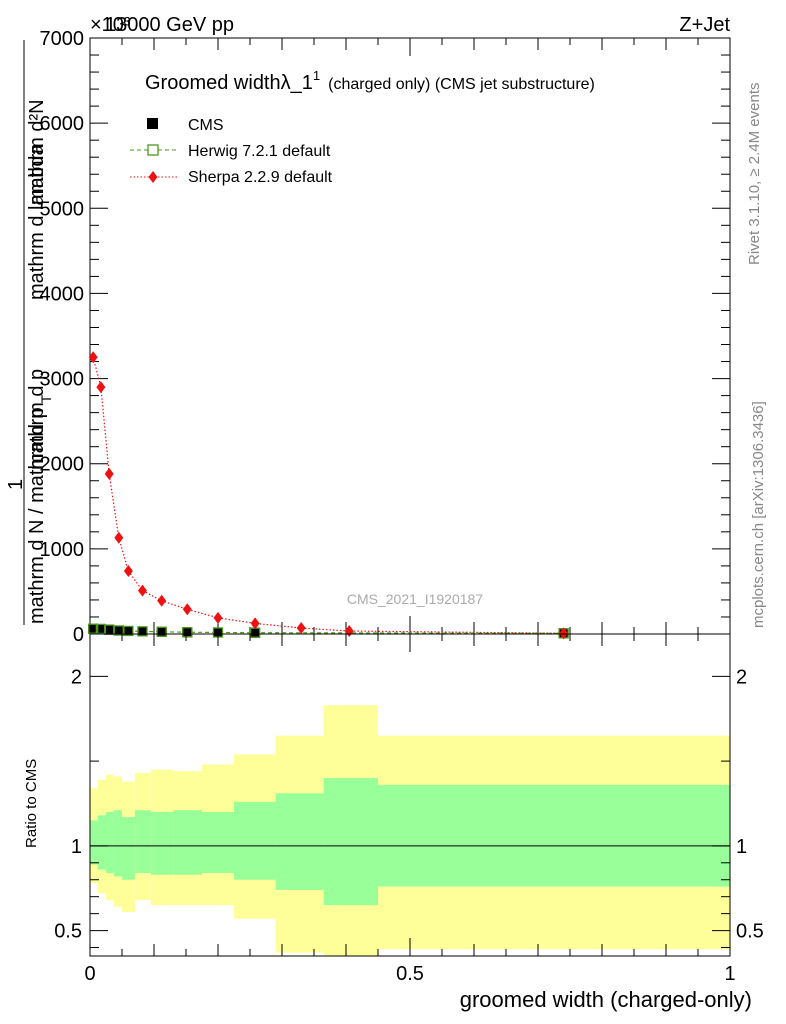 This screenshot has width=786, height=1024. What do you see at coordinates (153, 177) in the screenshot?
I see `legend-sherpa-marker` at bounding box center [153, 177].